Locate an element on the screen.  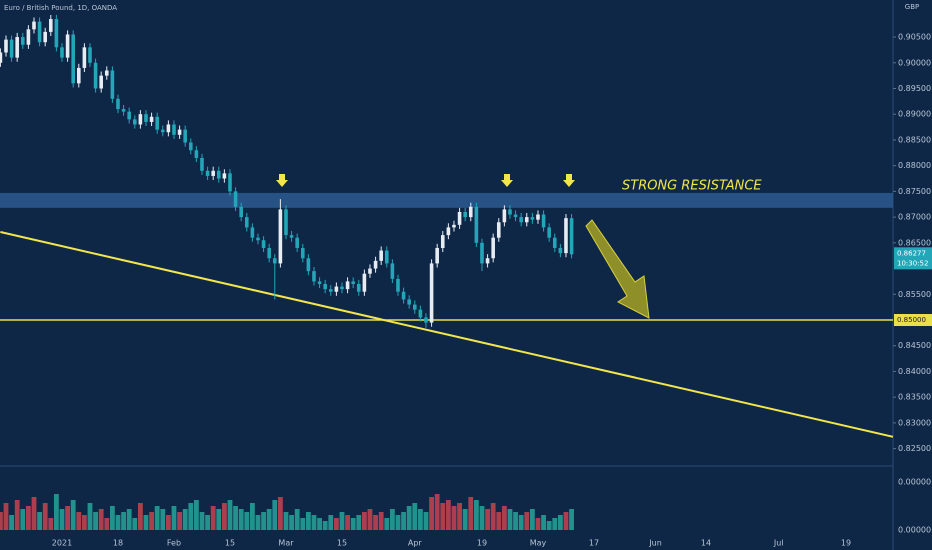
x-tick-label: 2021 is located at coordinates (62, 543).